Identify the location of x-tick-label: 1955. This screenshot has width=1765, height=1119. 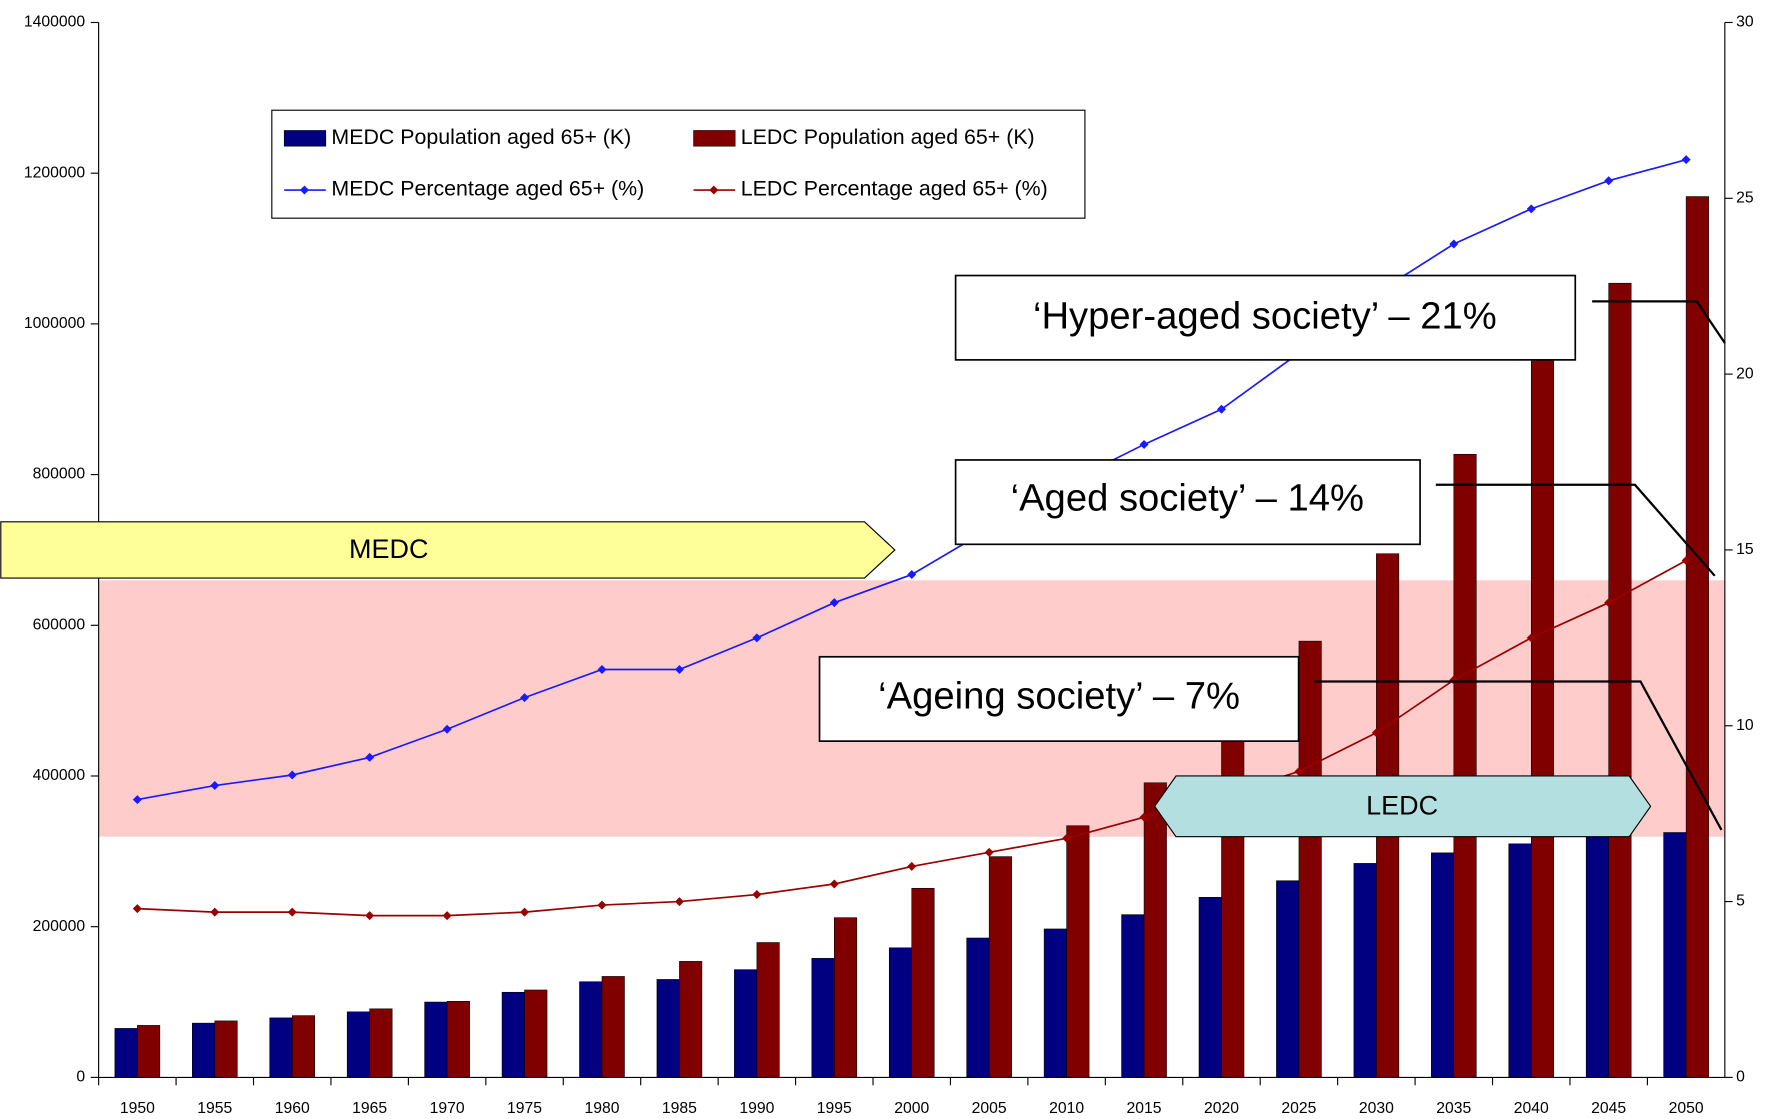
(214, 1108).